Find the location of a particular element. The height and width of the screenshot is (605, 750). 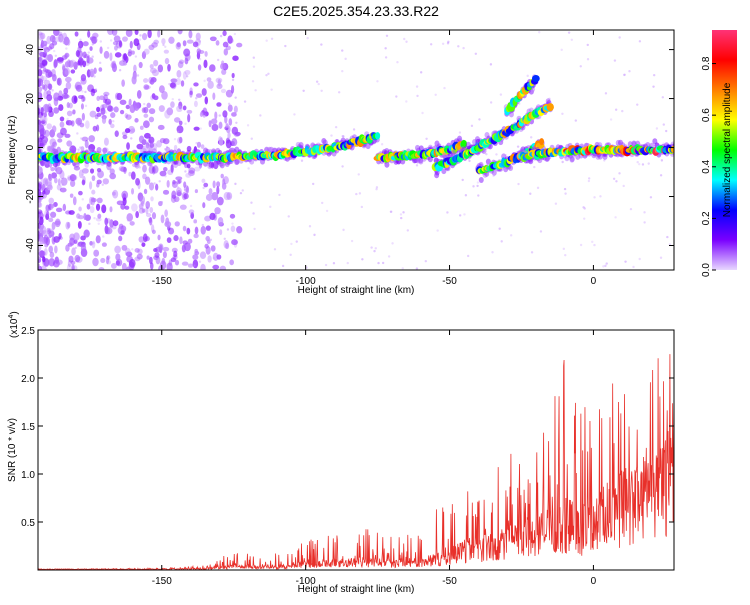

snr-xlabel: Height of straight line (km) is located at coordinates (356, 589).